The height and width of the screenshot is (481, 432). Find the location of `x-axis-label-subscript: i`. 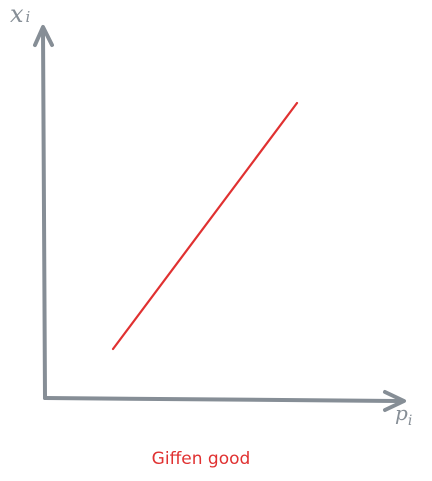

x-axis-label-subscript: i is located at coordinates (410, 421).